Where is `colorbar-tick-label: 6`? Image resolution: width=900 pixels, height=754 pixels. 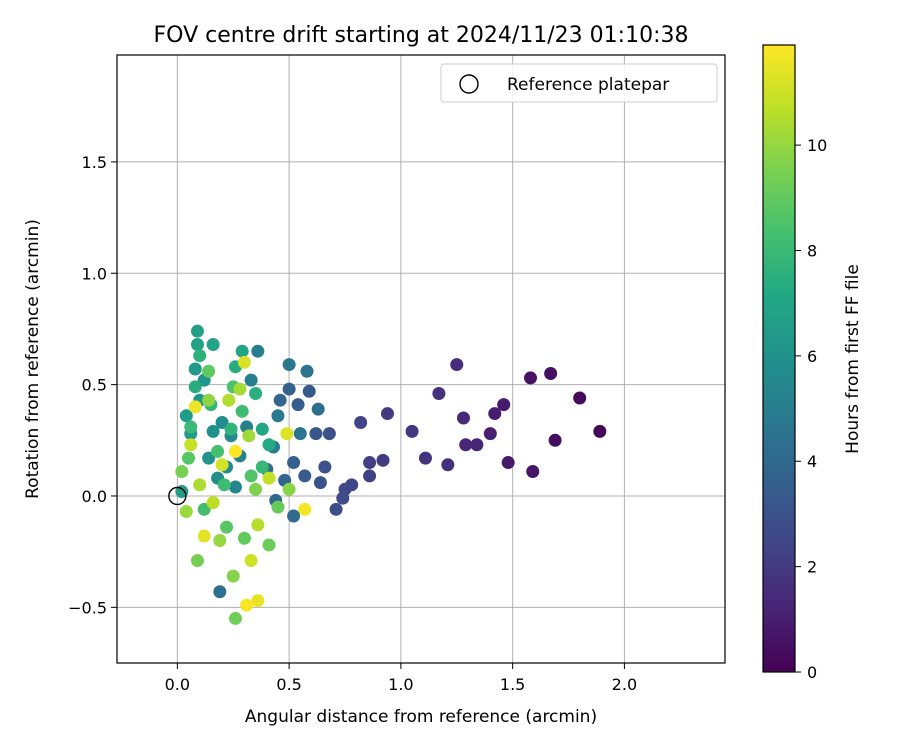 colorbar-tick-label: 6 is located at coordinates (812, 356).